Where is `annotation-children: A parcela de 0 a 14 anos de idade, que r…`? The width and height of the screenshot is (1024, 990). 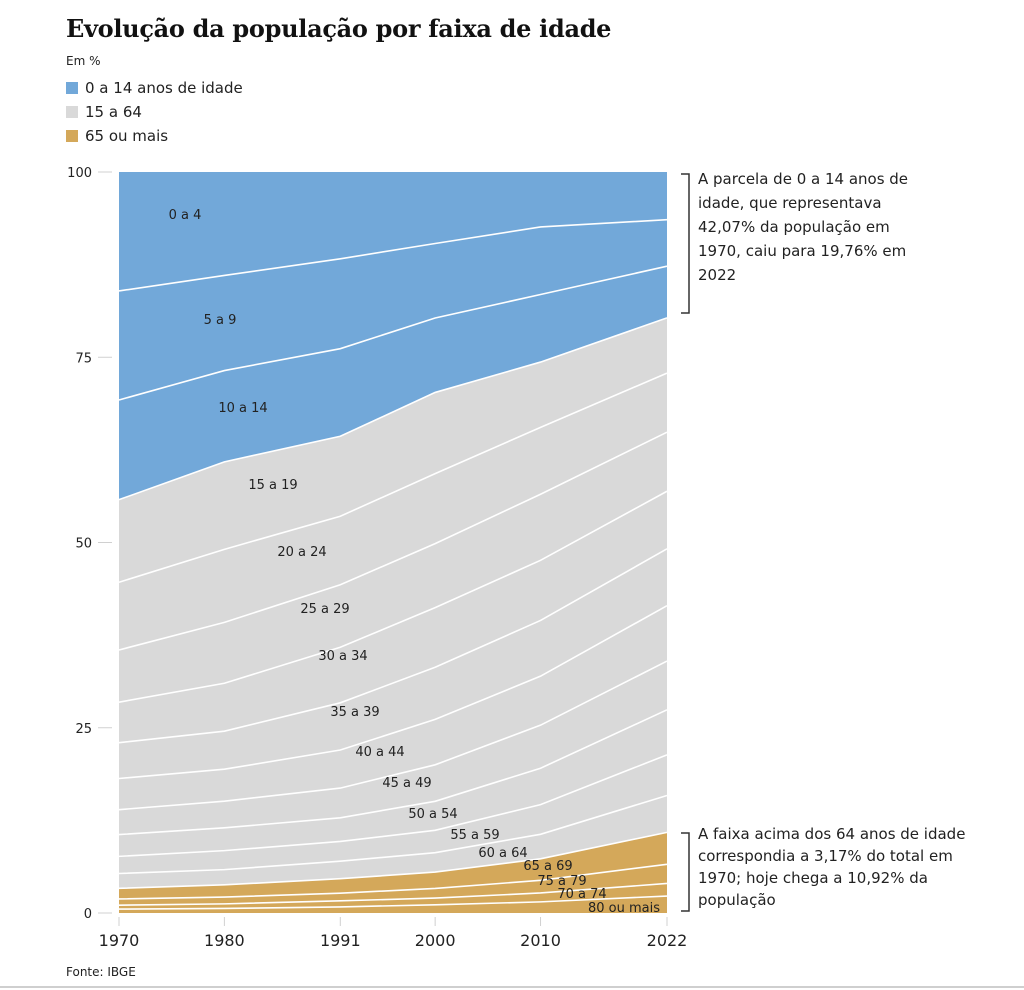
annotation-children: A parcela de 0 a 14 anos de idade, que r… is located at coordinates (803, 227).